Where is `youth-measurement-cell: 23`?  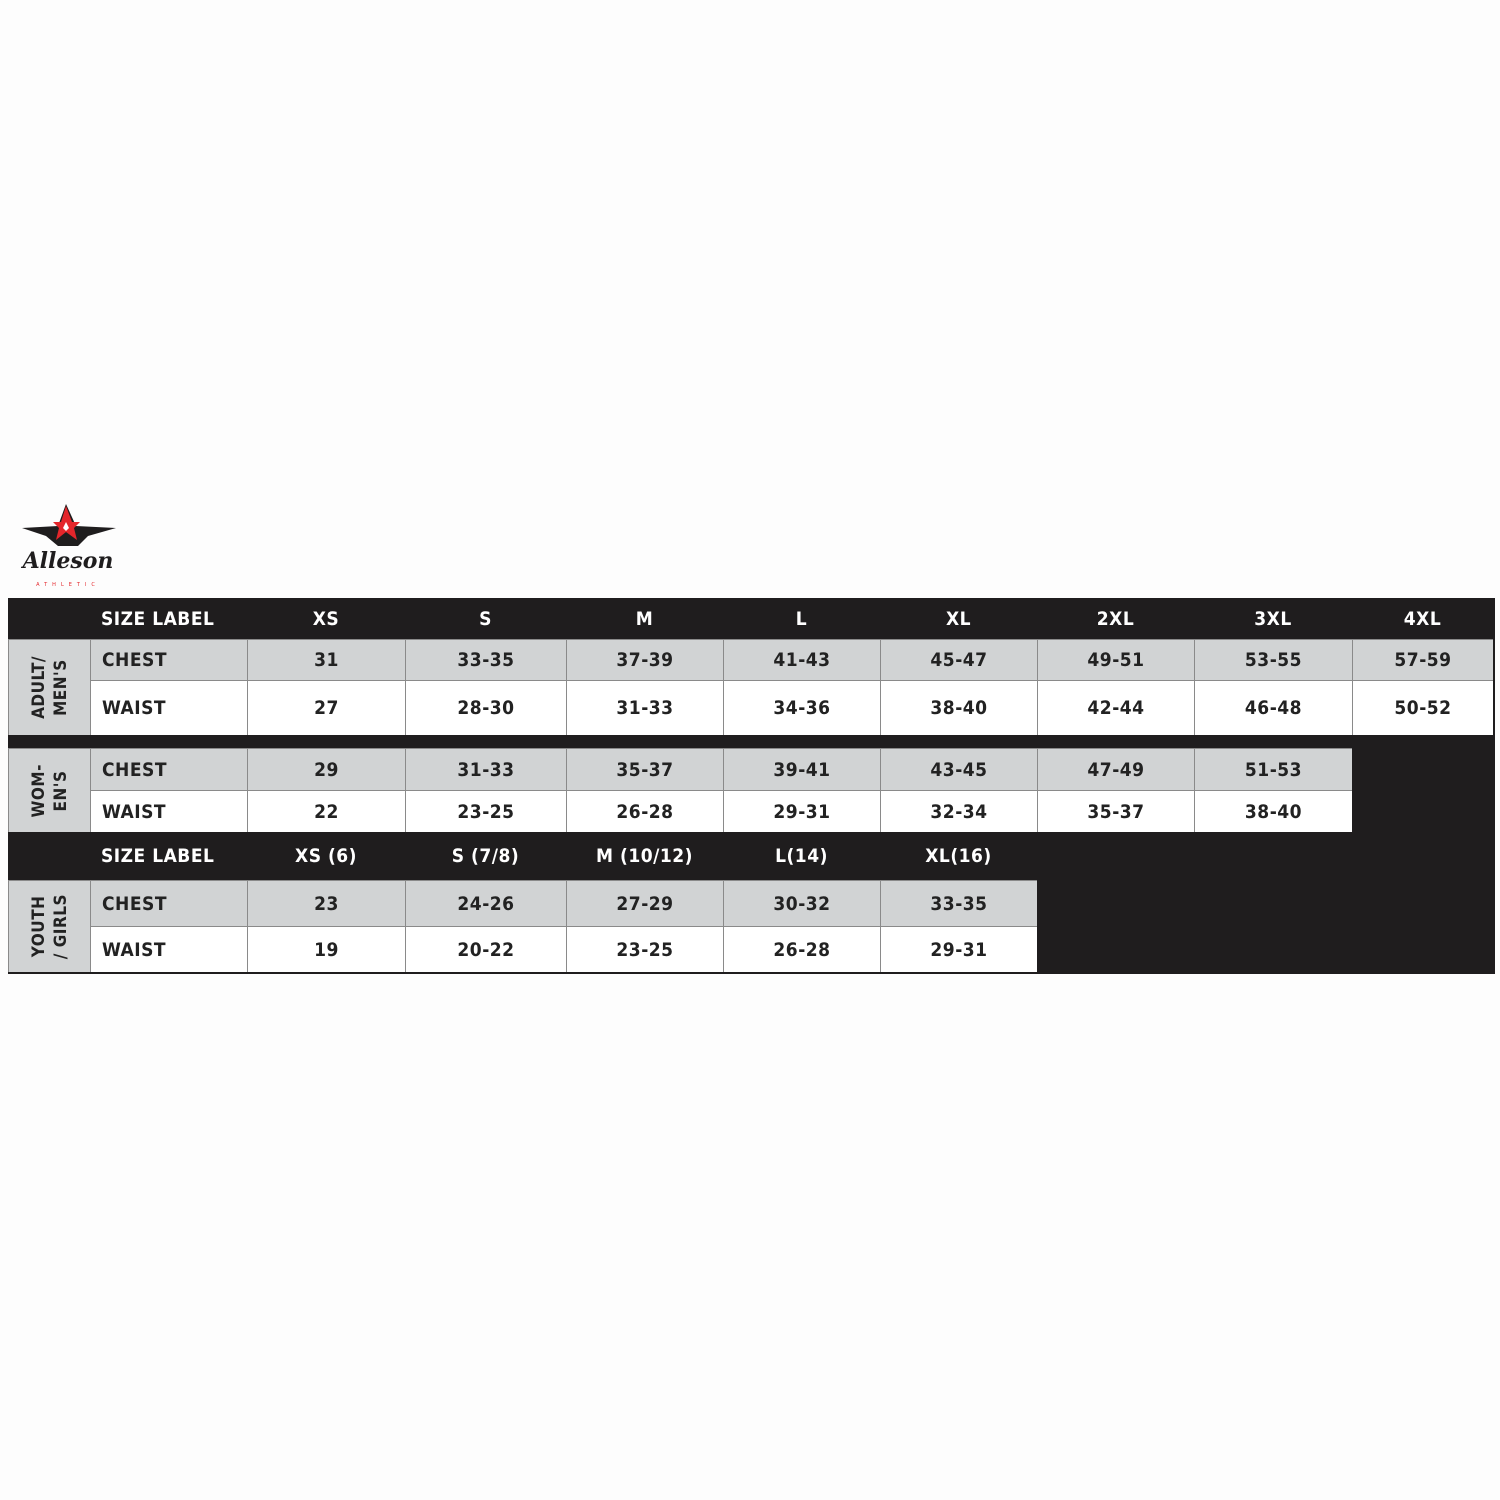
youth-measurement-cell: 23 is located at coordinates (326, 903).